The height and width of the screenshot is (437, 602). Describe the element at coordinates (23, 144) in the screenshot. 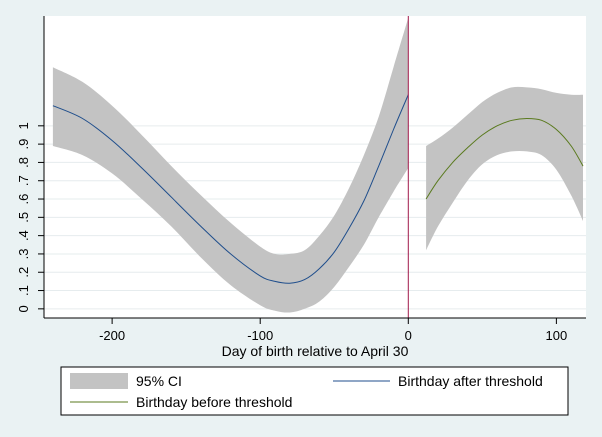

I see `y-tick-label: .9` at that location.